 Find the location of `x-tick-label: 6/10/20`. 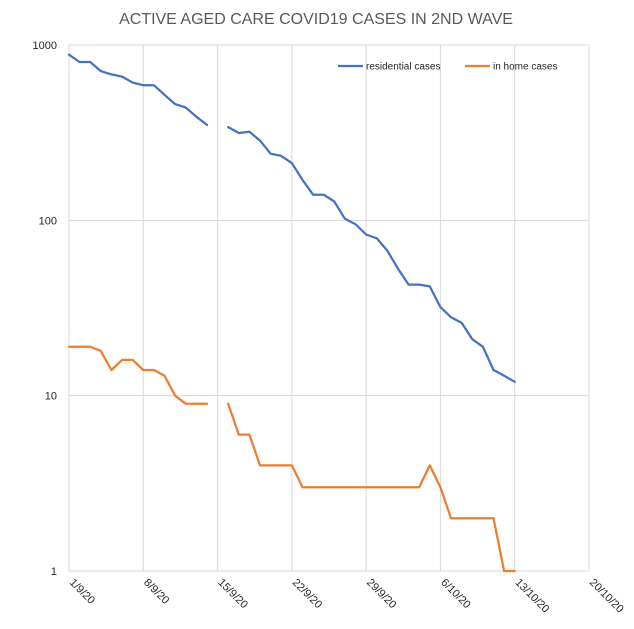

x-tick-label: 6/10/20 is located at coordinates (455, 594).